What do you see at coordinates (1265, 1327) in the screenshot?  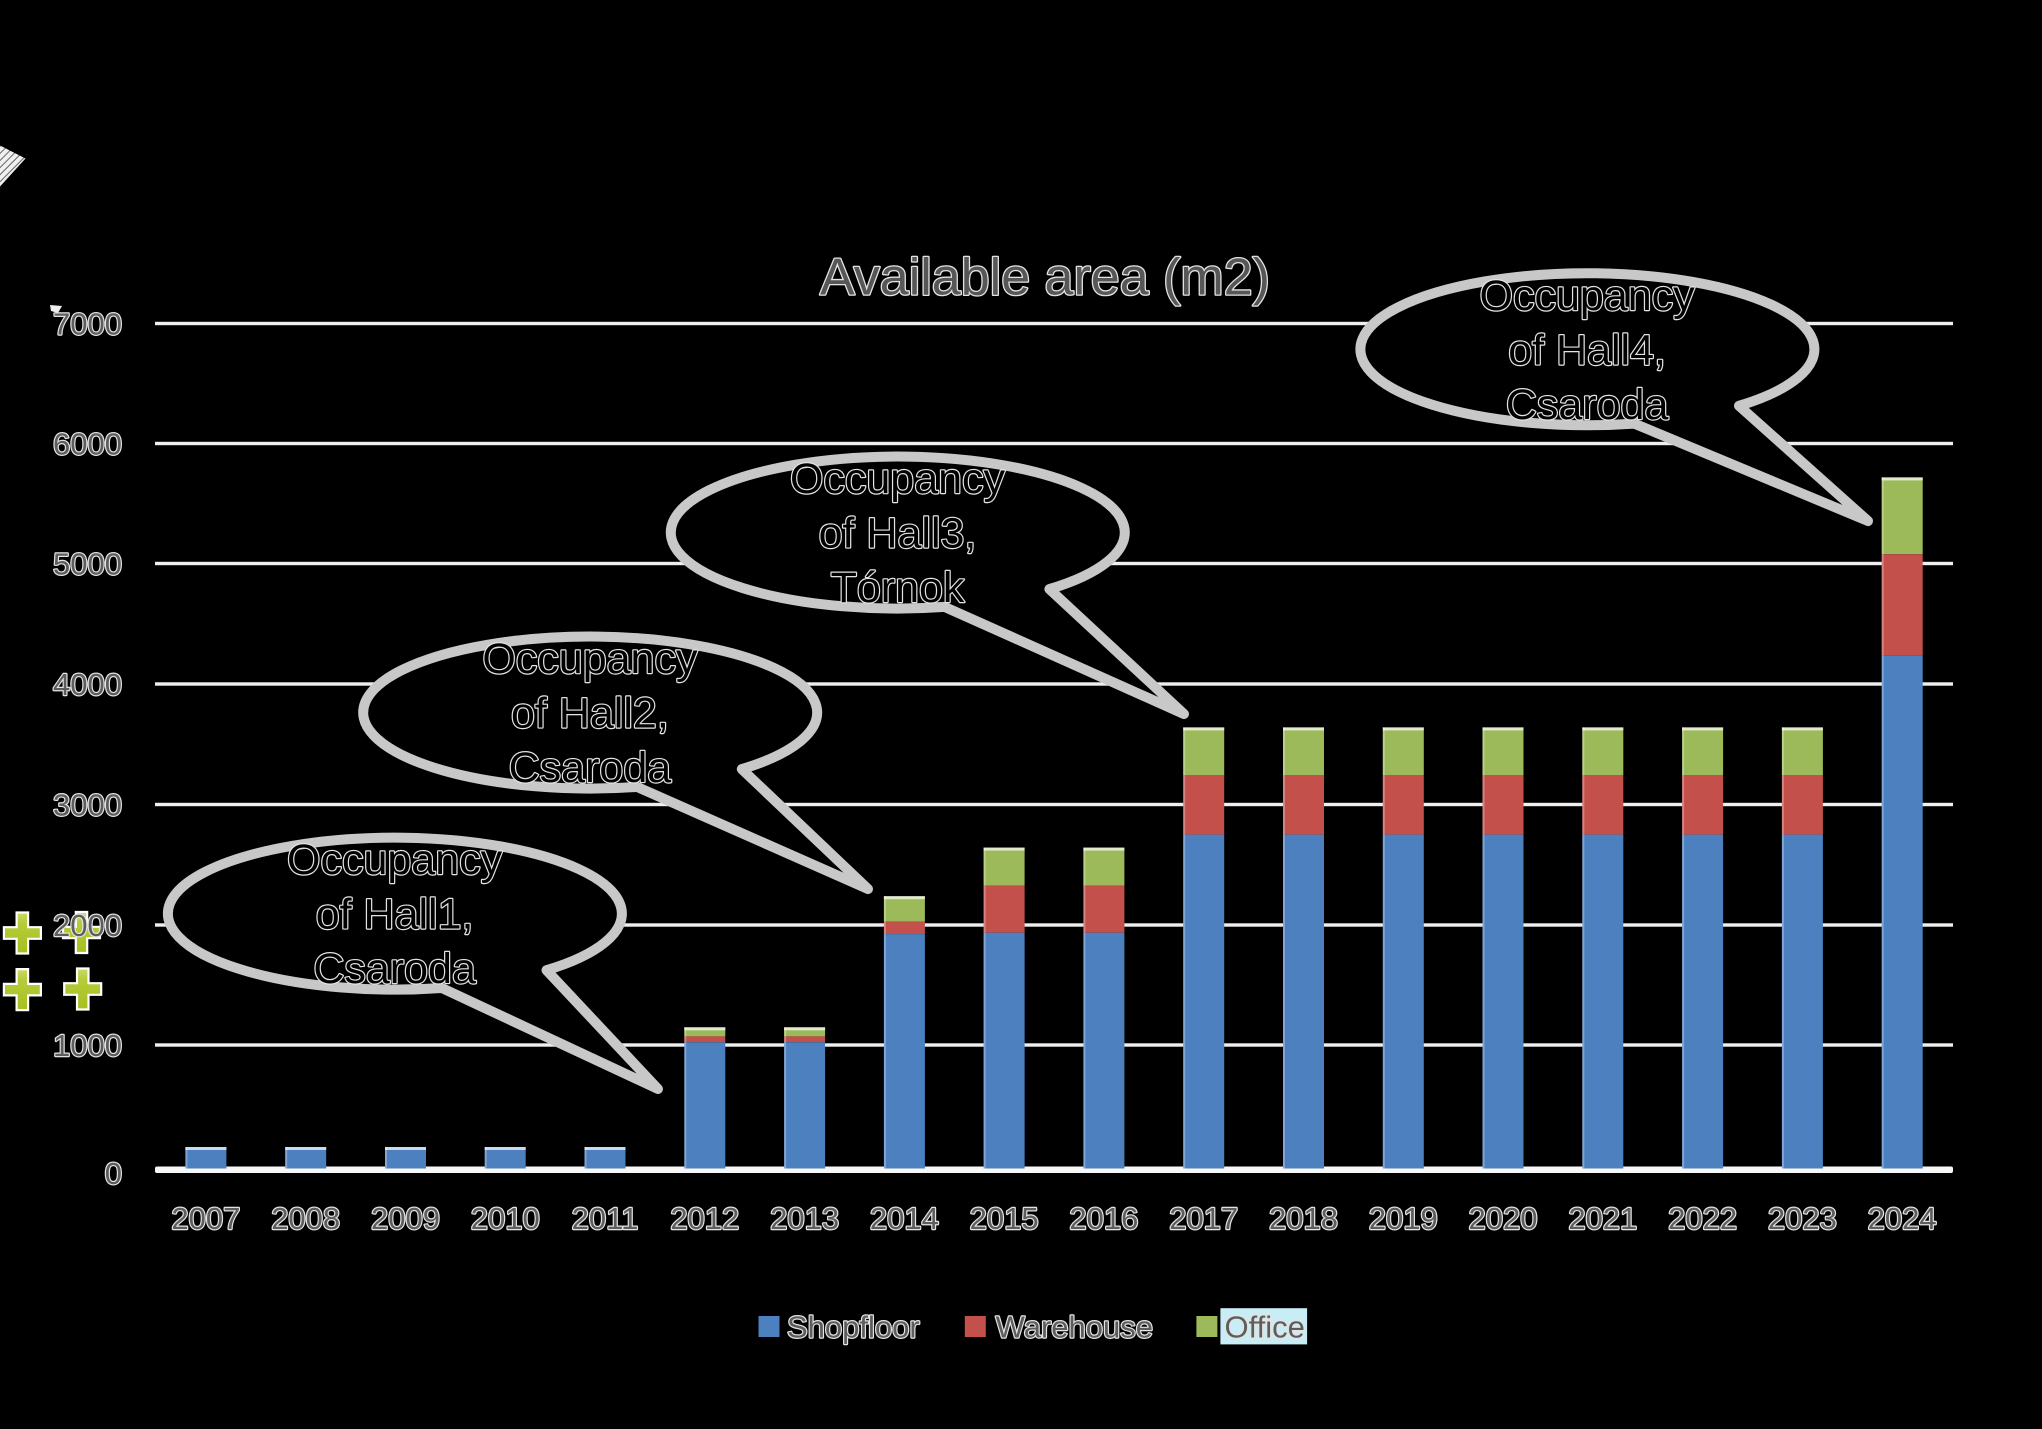 I see `svg-text: Office` at bounding box center [1265, 1327].